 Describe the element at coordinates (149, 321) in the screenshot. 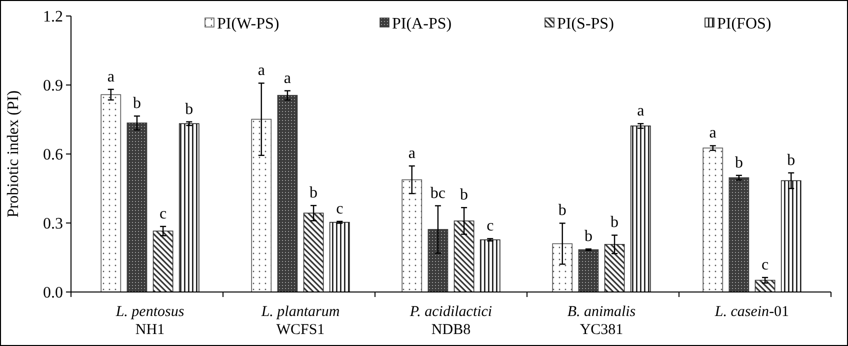

I see `x-tick-label: L. pentosus NH1` at that location.